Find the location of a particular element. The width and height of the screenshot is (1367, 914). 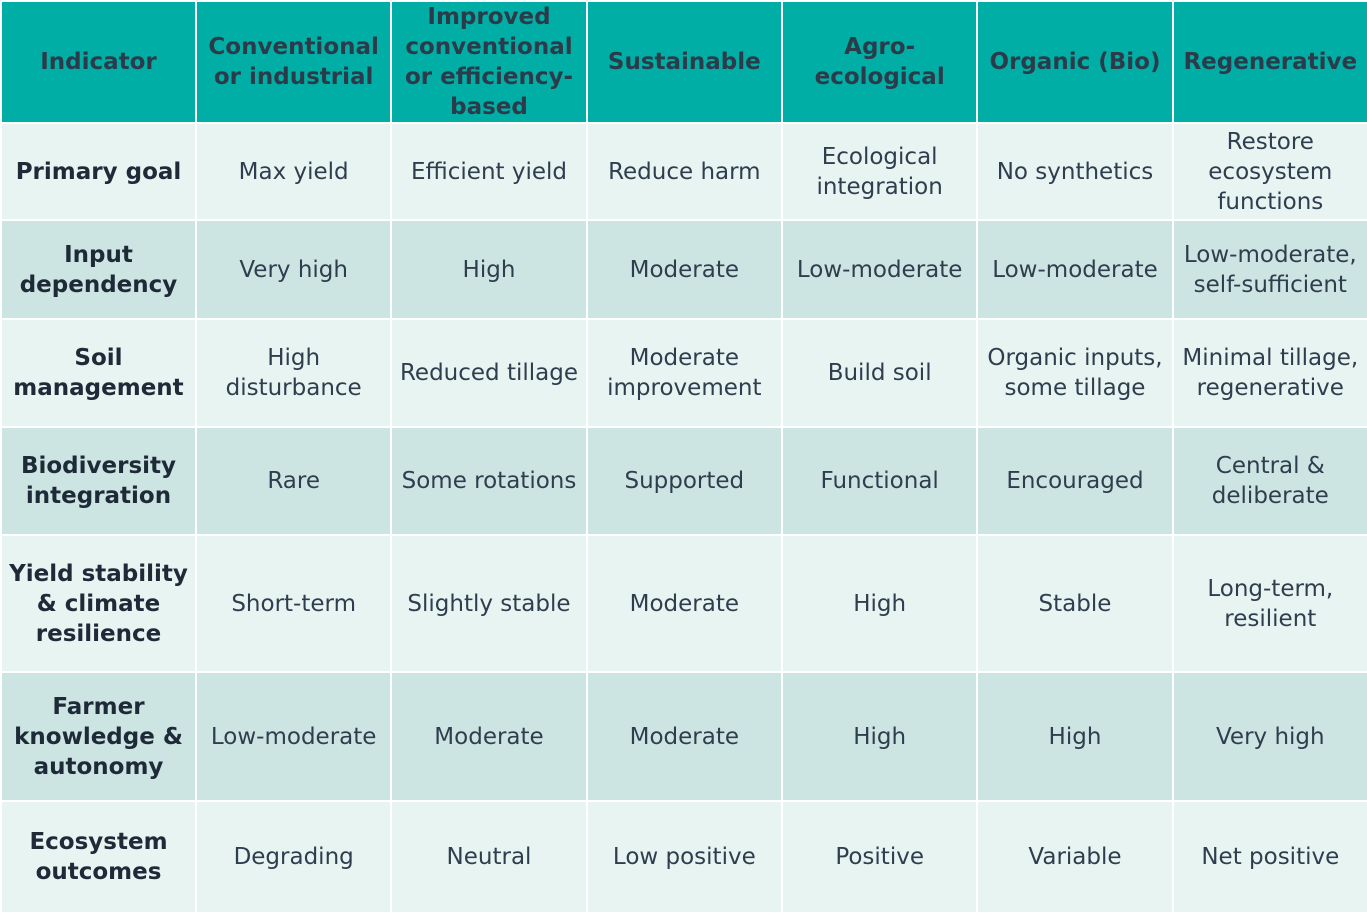

table-cell: Low positive is located at coordinates (684, 857).